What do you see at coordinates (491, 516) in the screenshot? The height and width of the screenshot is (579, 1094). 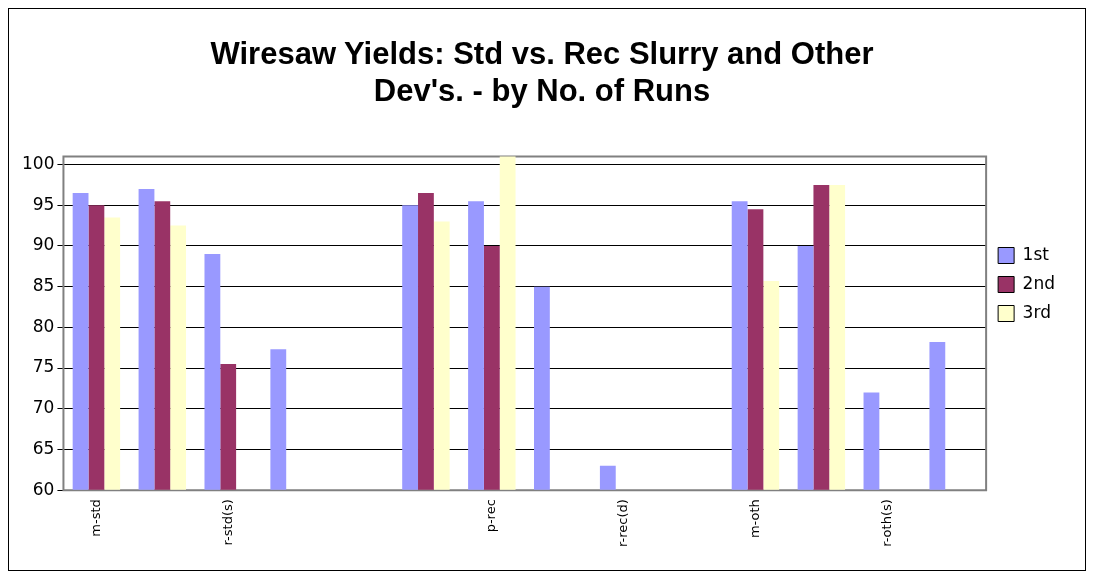 I see `x-tick-label: p-rec` at bounding box center [491, 516].